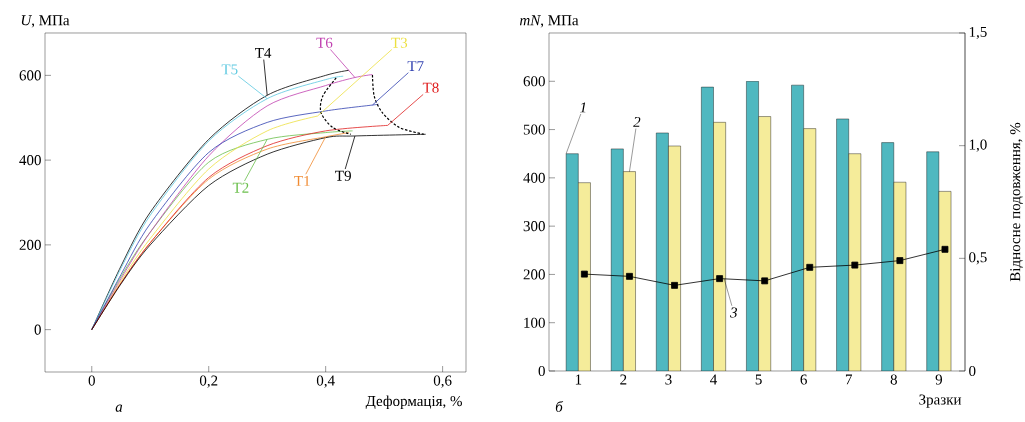 Image resolution: width=1025 pixels, height=422 pixels. What do you see at coordinates (413, 402) in the screenshot?
I see `x-axis-title: Деформація, %` at bounding box center [413, 402].